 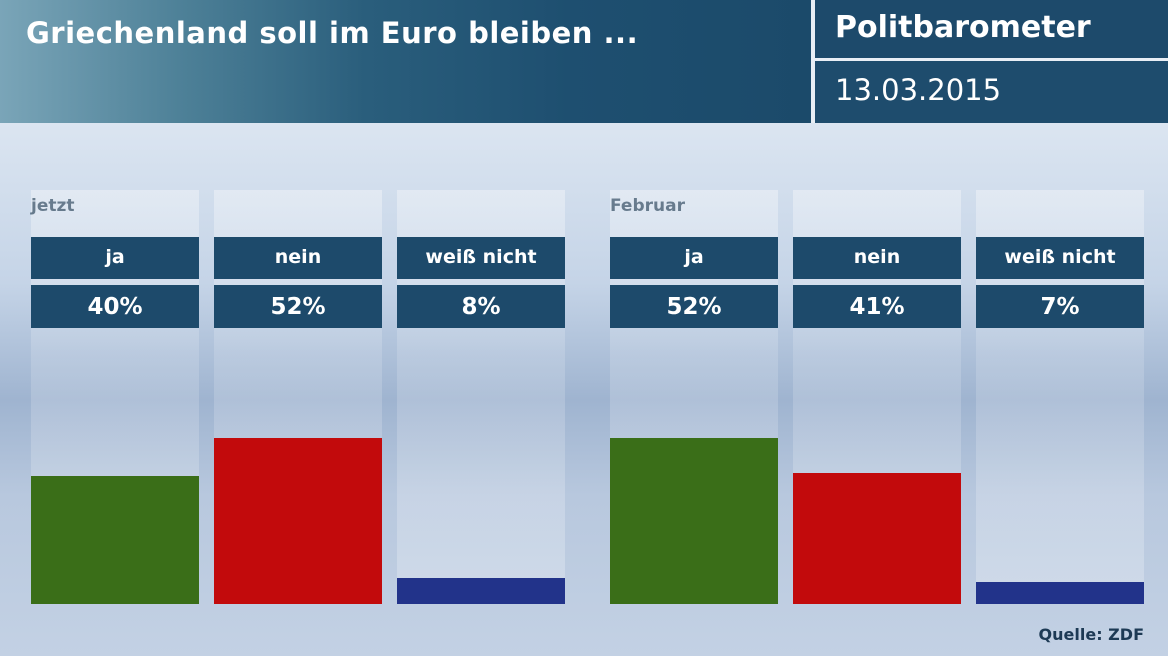 I want to click on source-label: Quelle: ZDF, so click(x=1091, y=634).